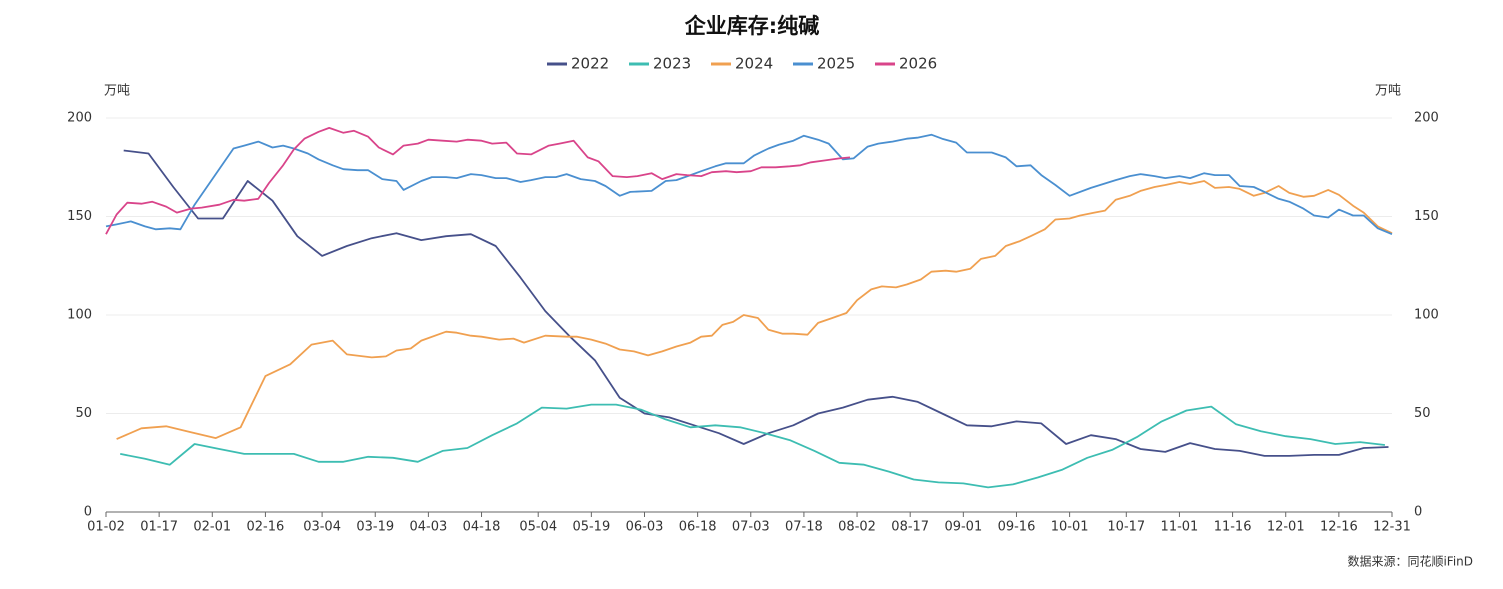 The image size is (1503, 589). Describe the element at coordinates (1180, 527) in the screenshot. I see `x-tick-label: 11-01` at that location.